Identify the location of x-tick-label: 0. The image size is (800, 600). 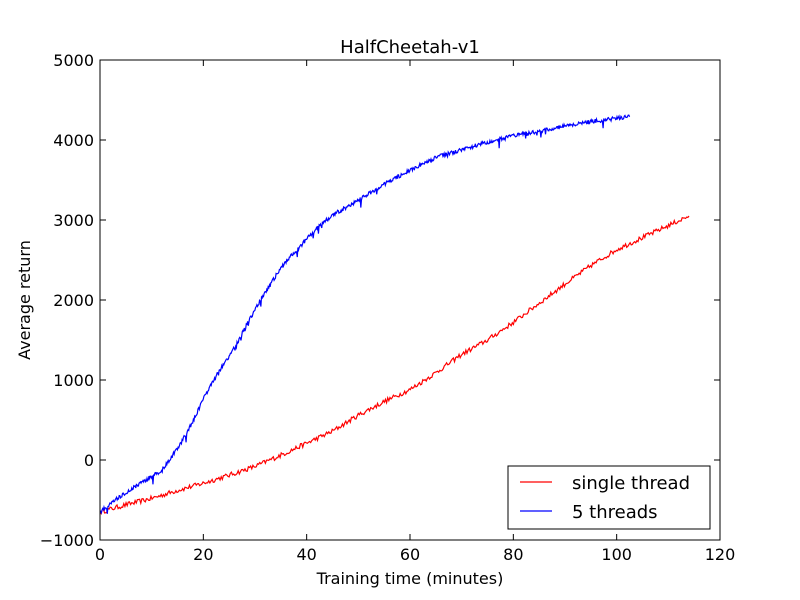
(100, 554).